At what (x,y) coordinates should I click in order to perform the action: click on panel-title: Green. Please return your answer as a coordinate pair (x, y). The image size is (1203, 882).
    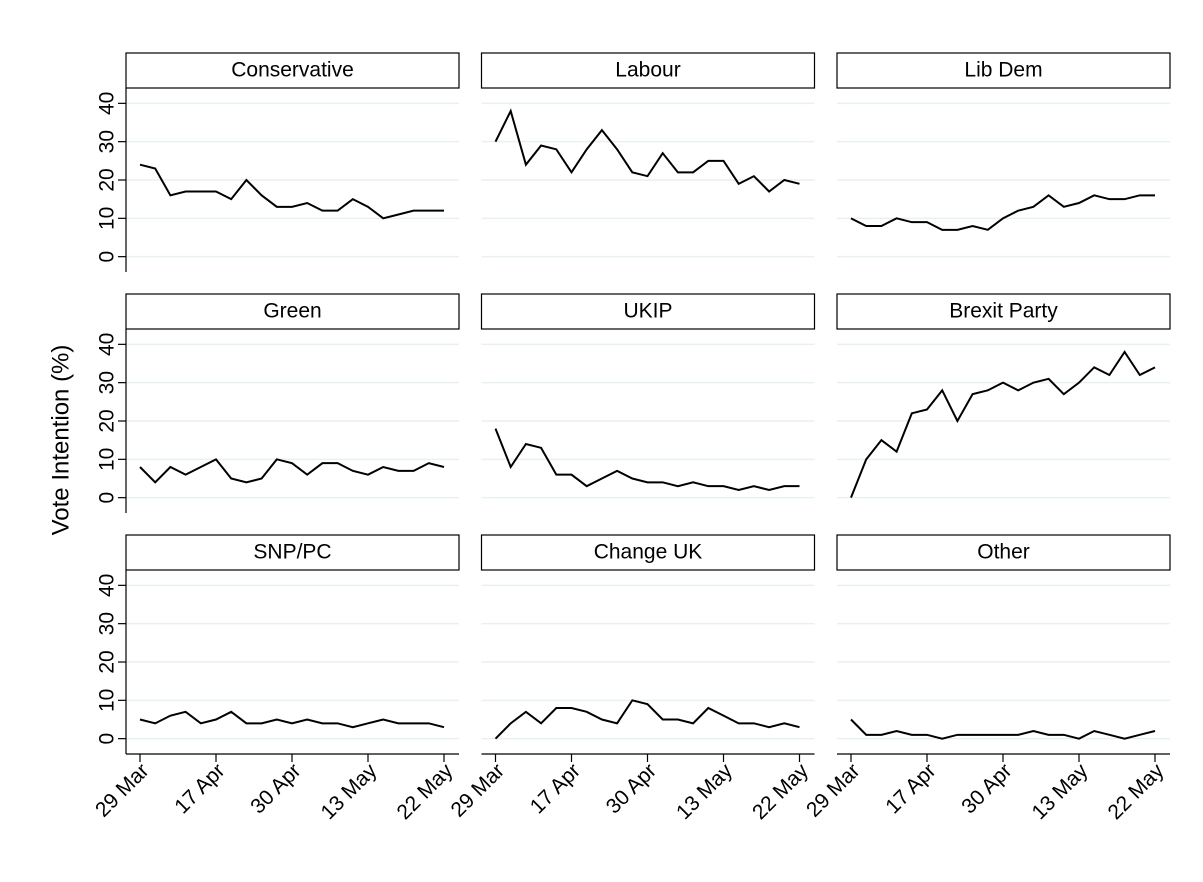
    Looking at the image, I should click on (292, 311).